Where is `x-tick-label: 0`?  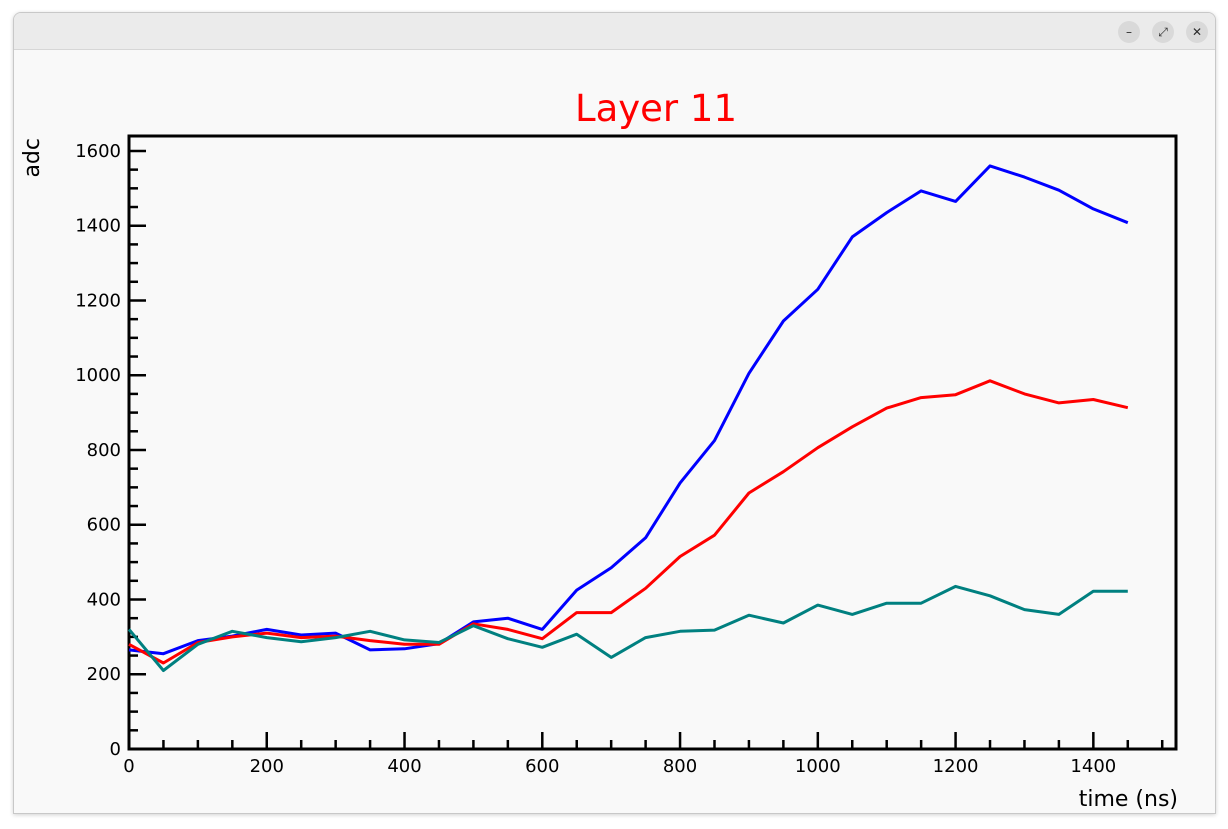 x-tick-label: 0 is located at coordinates (128, 766).